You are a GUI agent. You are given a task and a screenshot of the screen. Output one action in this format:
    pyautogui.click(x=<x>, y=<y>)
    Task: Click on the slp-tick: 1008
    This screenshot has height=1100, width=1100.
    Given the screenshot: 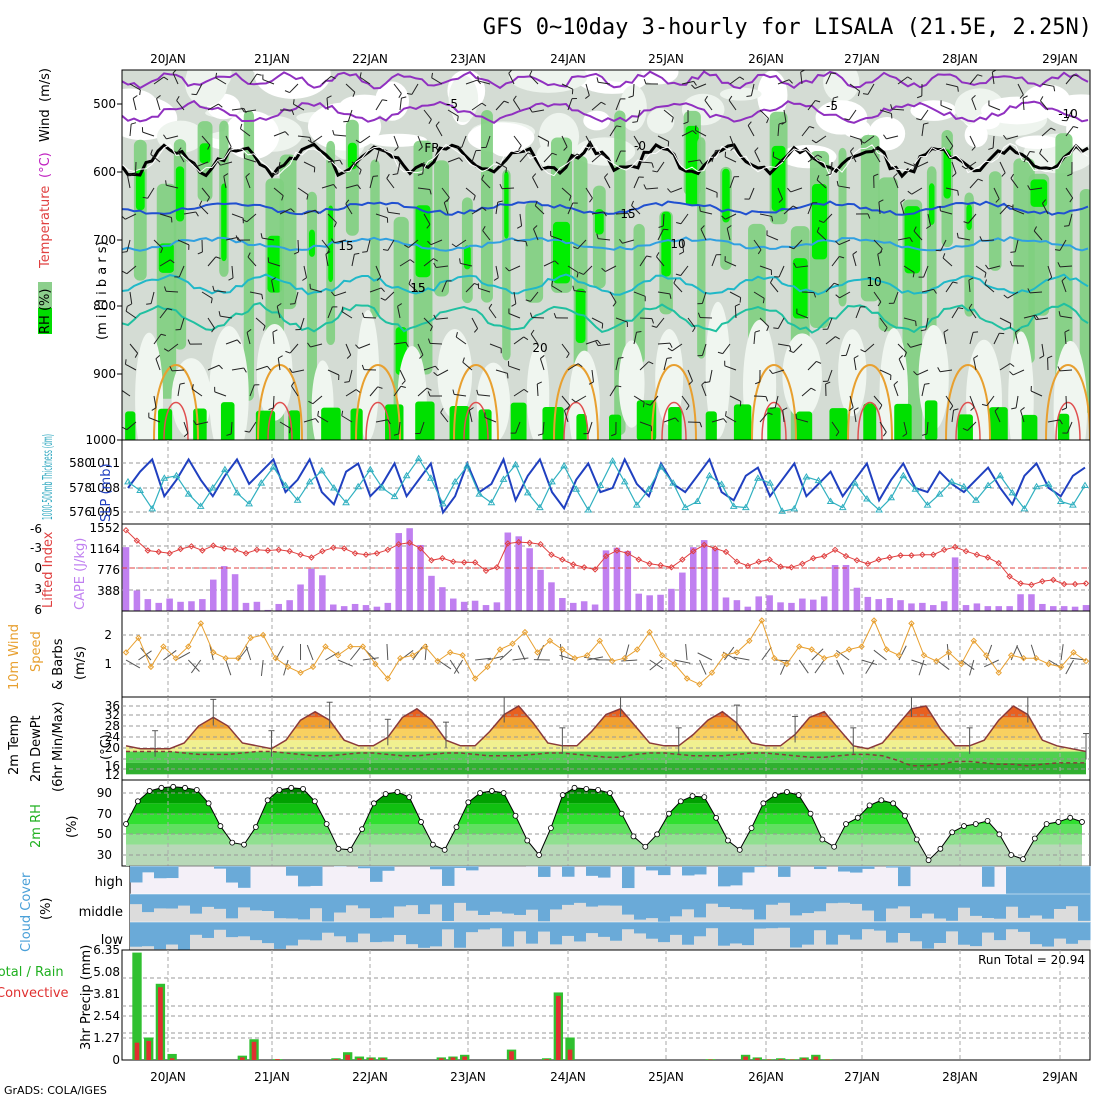 What is the action you would take?
    pyautogui.click(x=104, y=488)
    